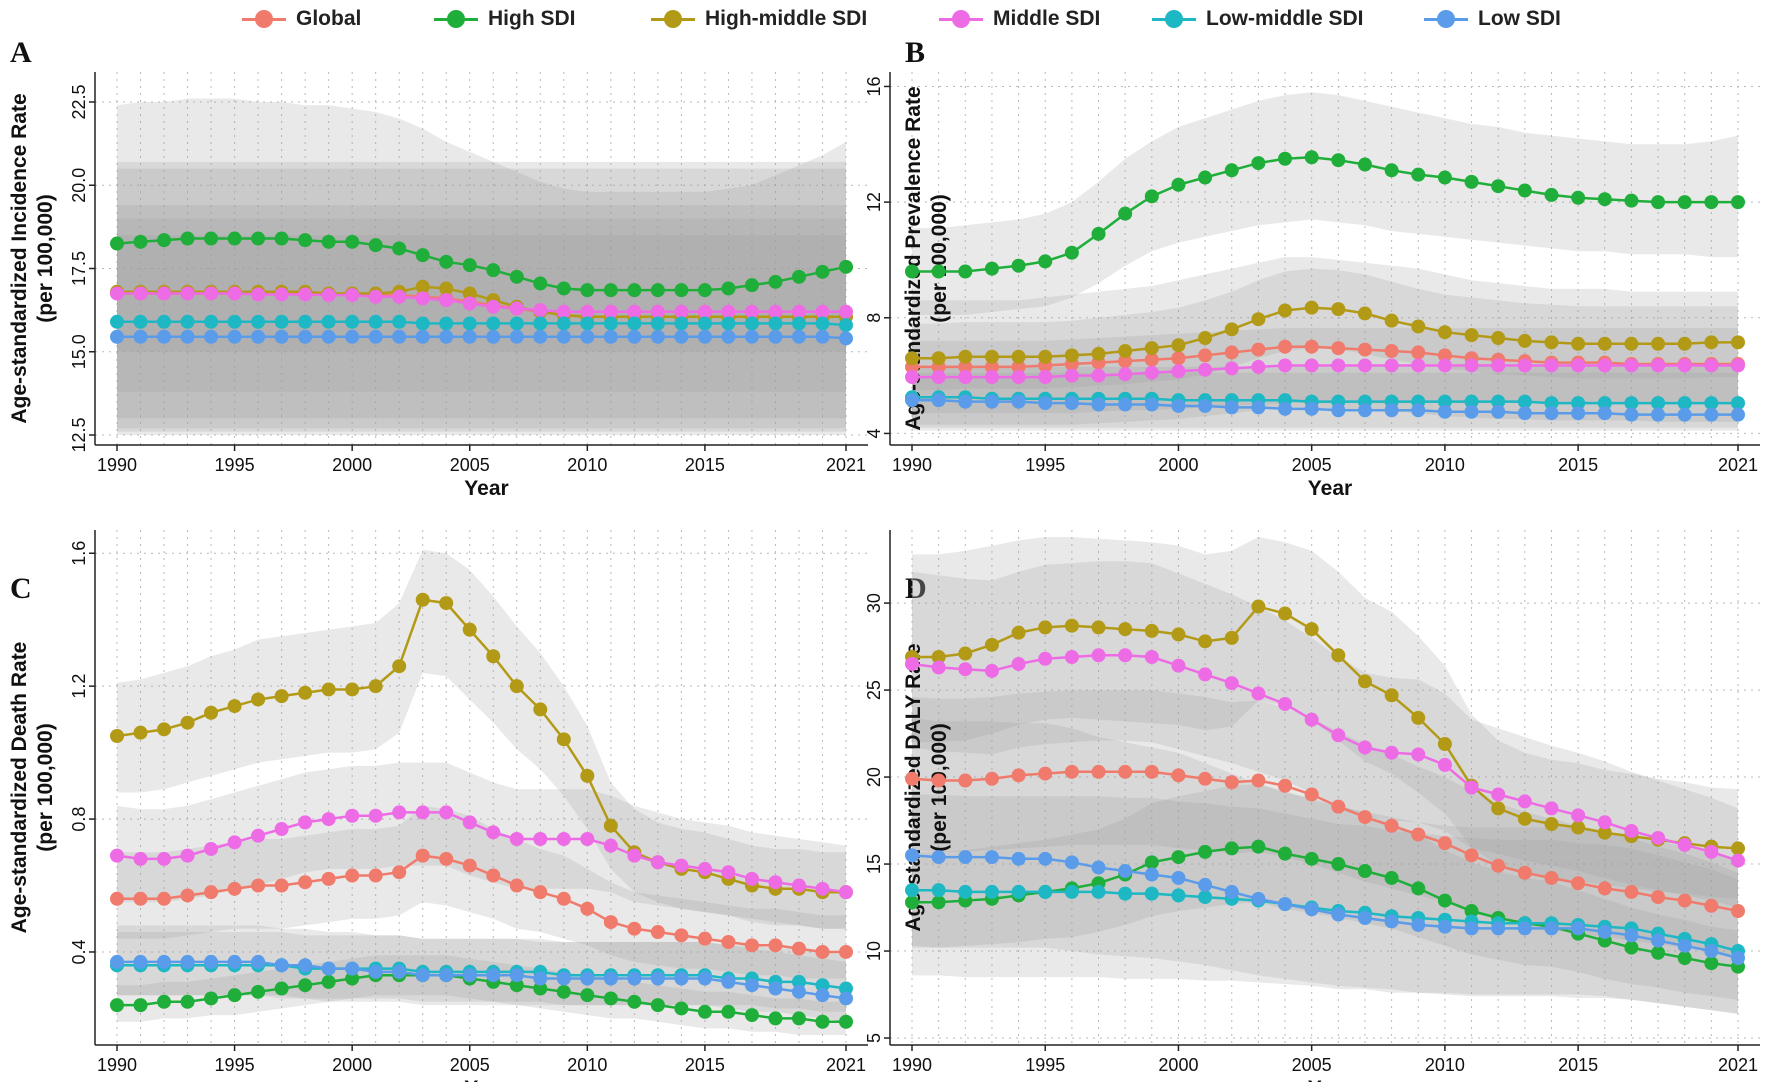  What do you see at coordinates (610, 290) in the screenshot?
I see `point-high-sdi-2011` at bounding box center [610, 290].